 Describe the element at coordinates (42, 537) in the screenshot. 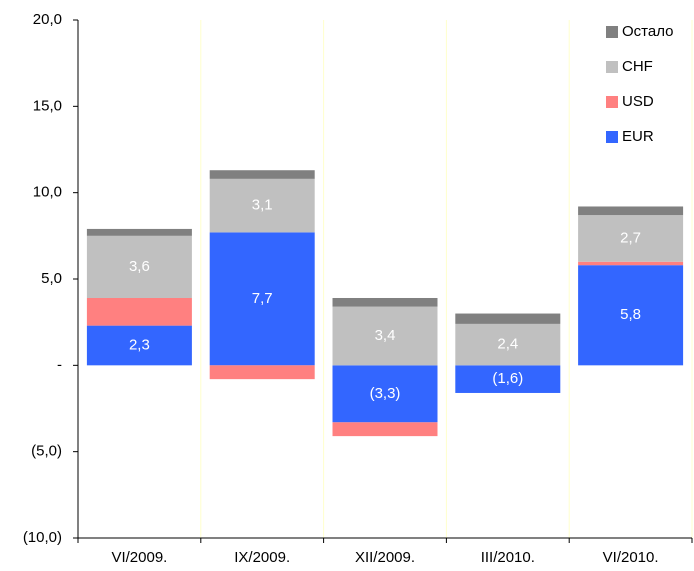

I see `y-tick-label: (10,0)` at that location.